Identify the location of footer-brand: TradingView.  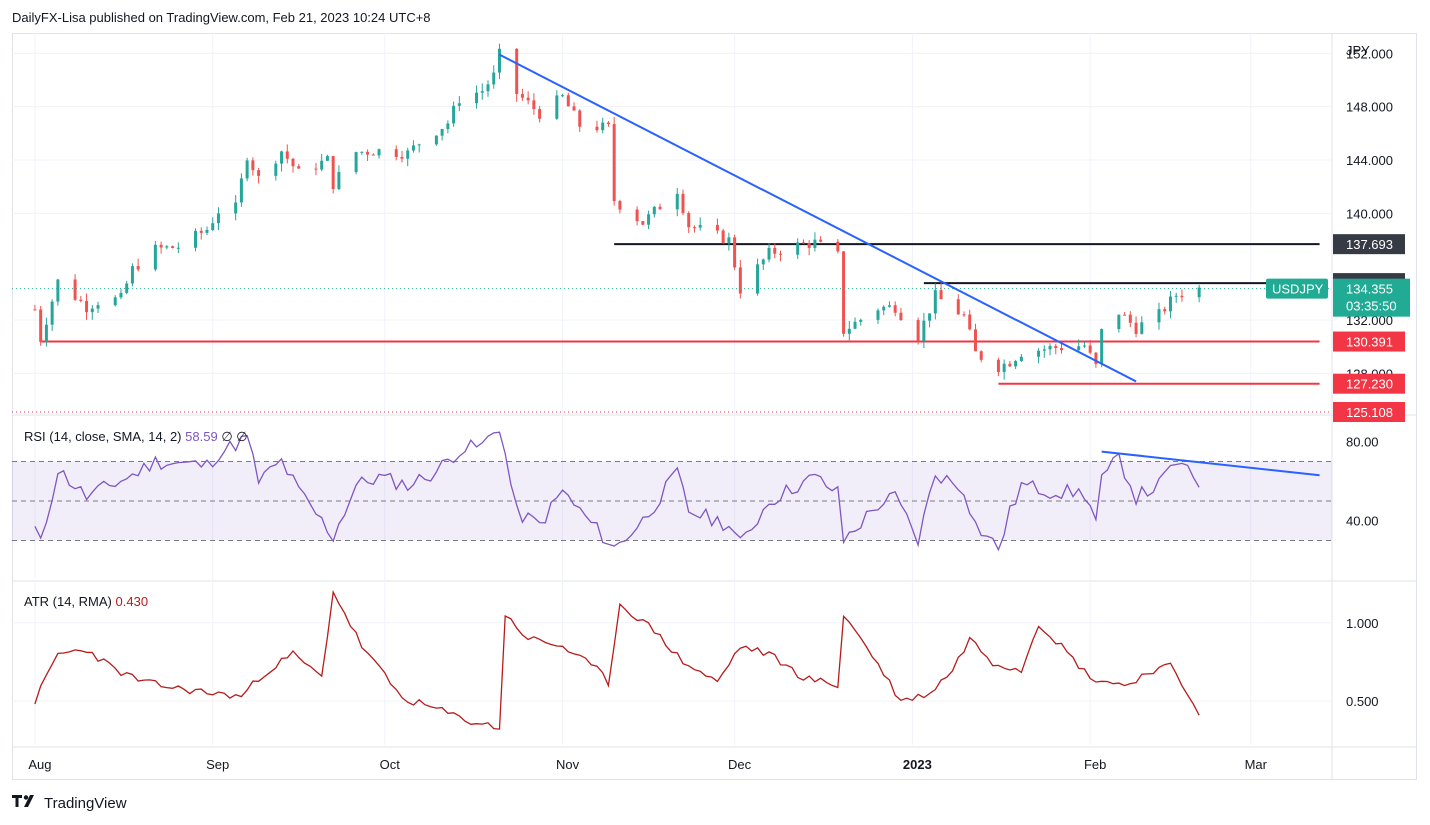
(85, 803).